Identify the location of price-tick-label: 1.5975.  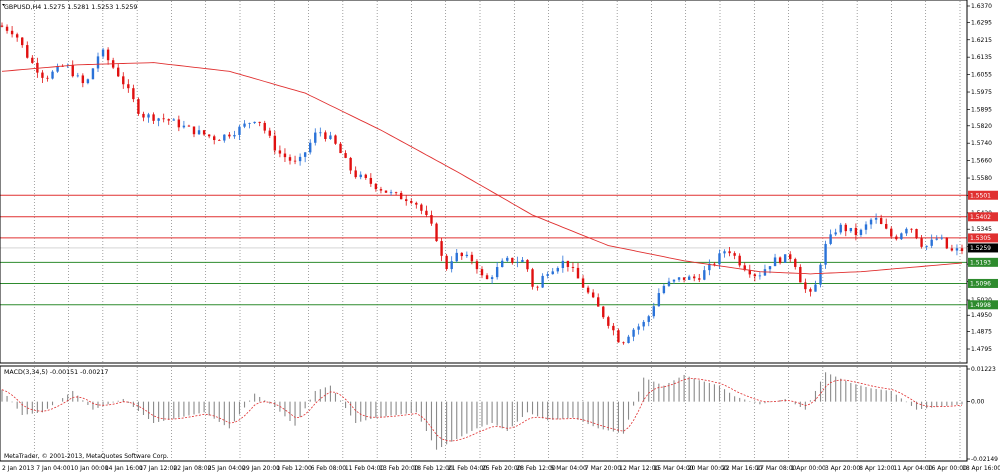
(981, 92).